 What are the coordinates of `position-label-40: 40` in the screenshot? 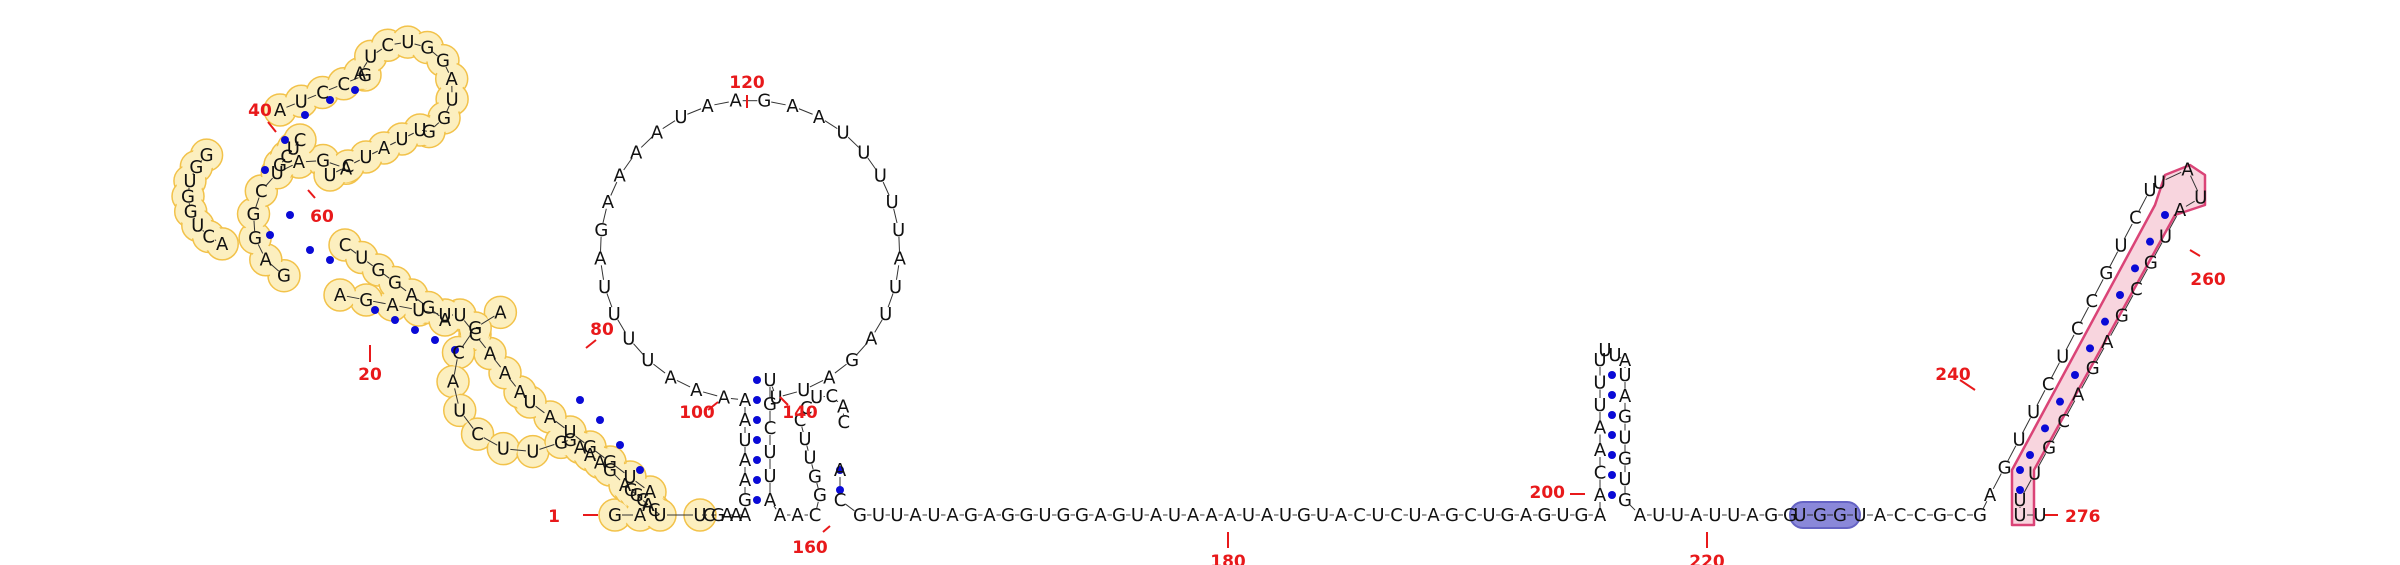 It's located at (260, 111).